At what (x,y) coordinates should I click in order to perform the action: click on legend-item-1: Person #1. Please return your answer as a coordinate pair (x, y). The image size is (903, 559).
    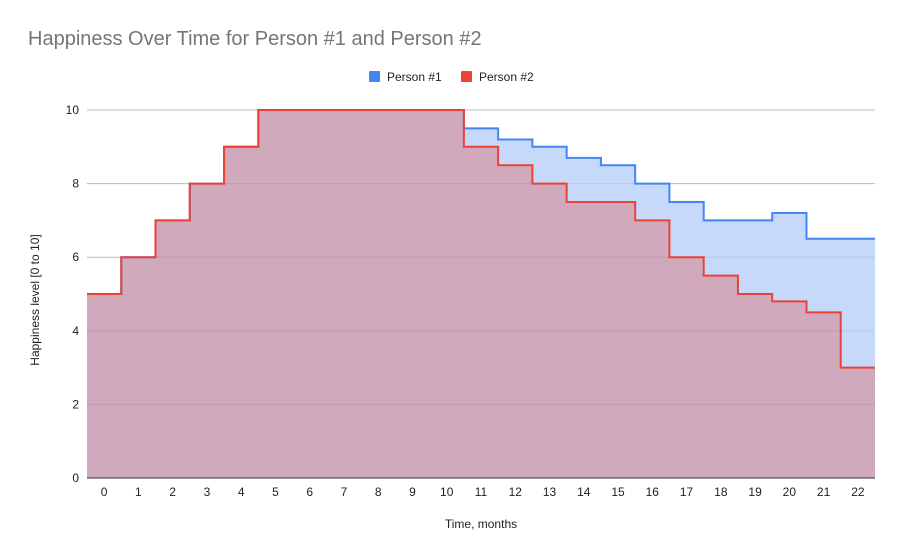
    Looking at the image, I should click on (405, 77).